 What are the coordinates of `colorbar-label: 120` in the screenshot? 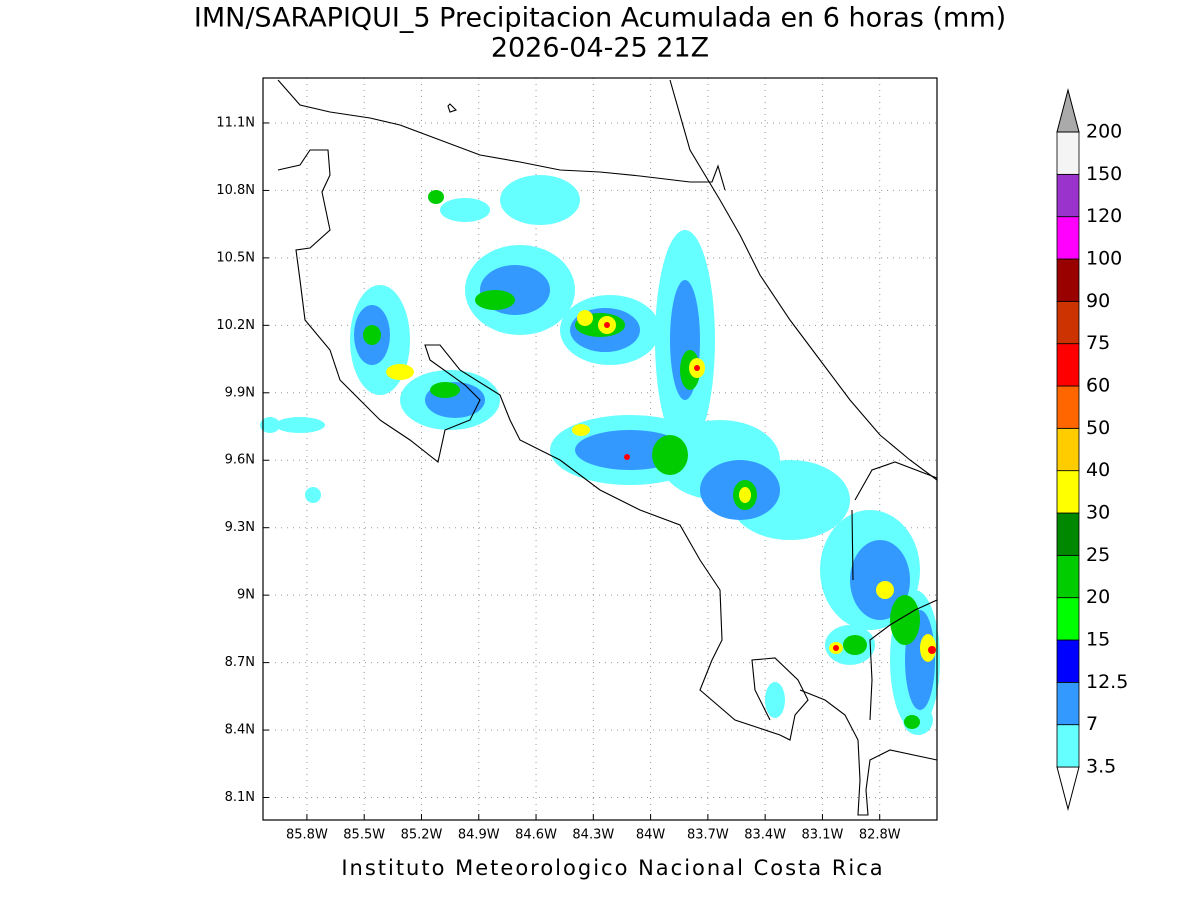 It's located at (1104, 216).